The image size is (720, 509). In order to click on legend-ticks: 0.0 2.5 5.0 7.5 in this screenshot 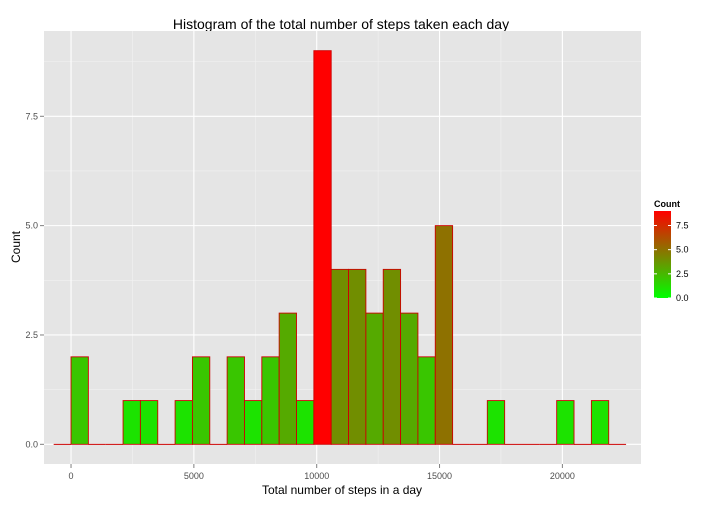, I will do `click(671, 262)`.